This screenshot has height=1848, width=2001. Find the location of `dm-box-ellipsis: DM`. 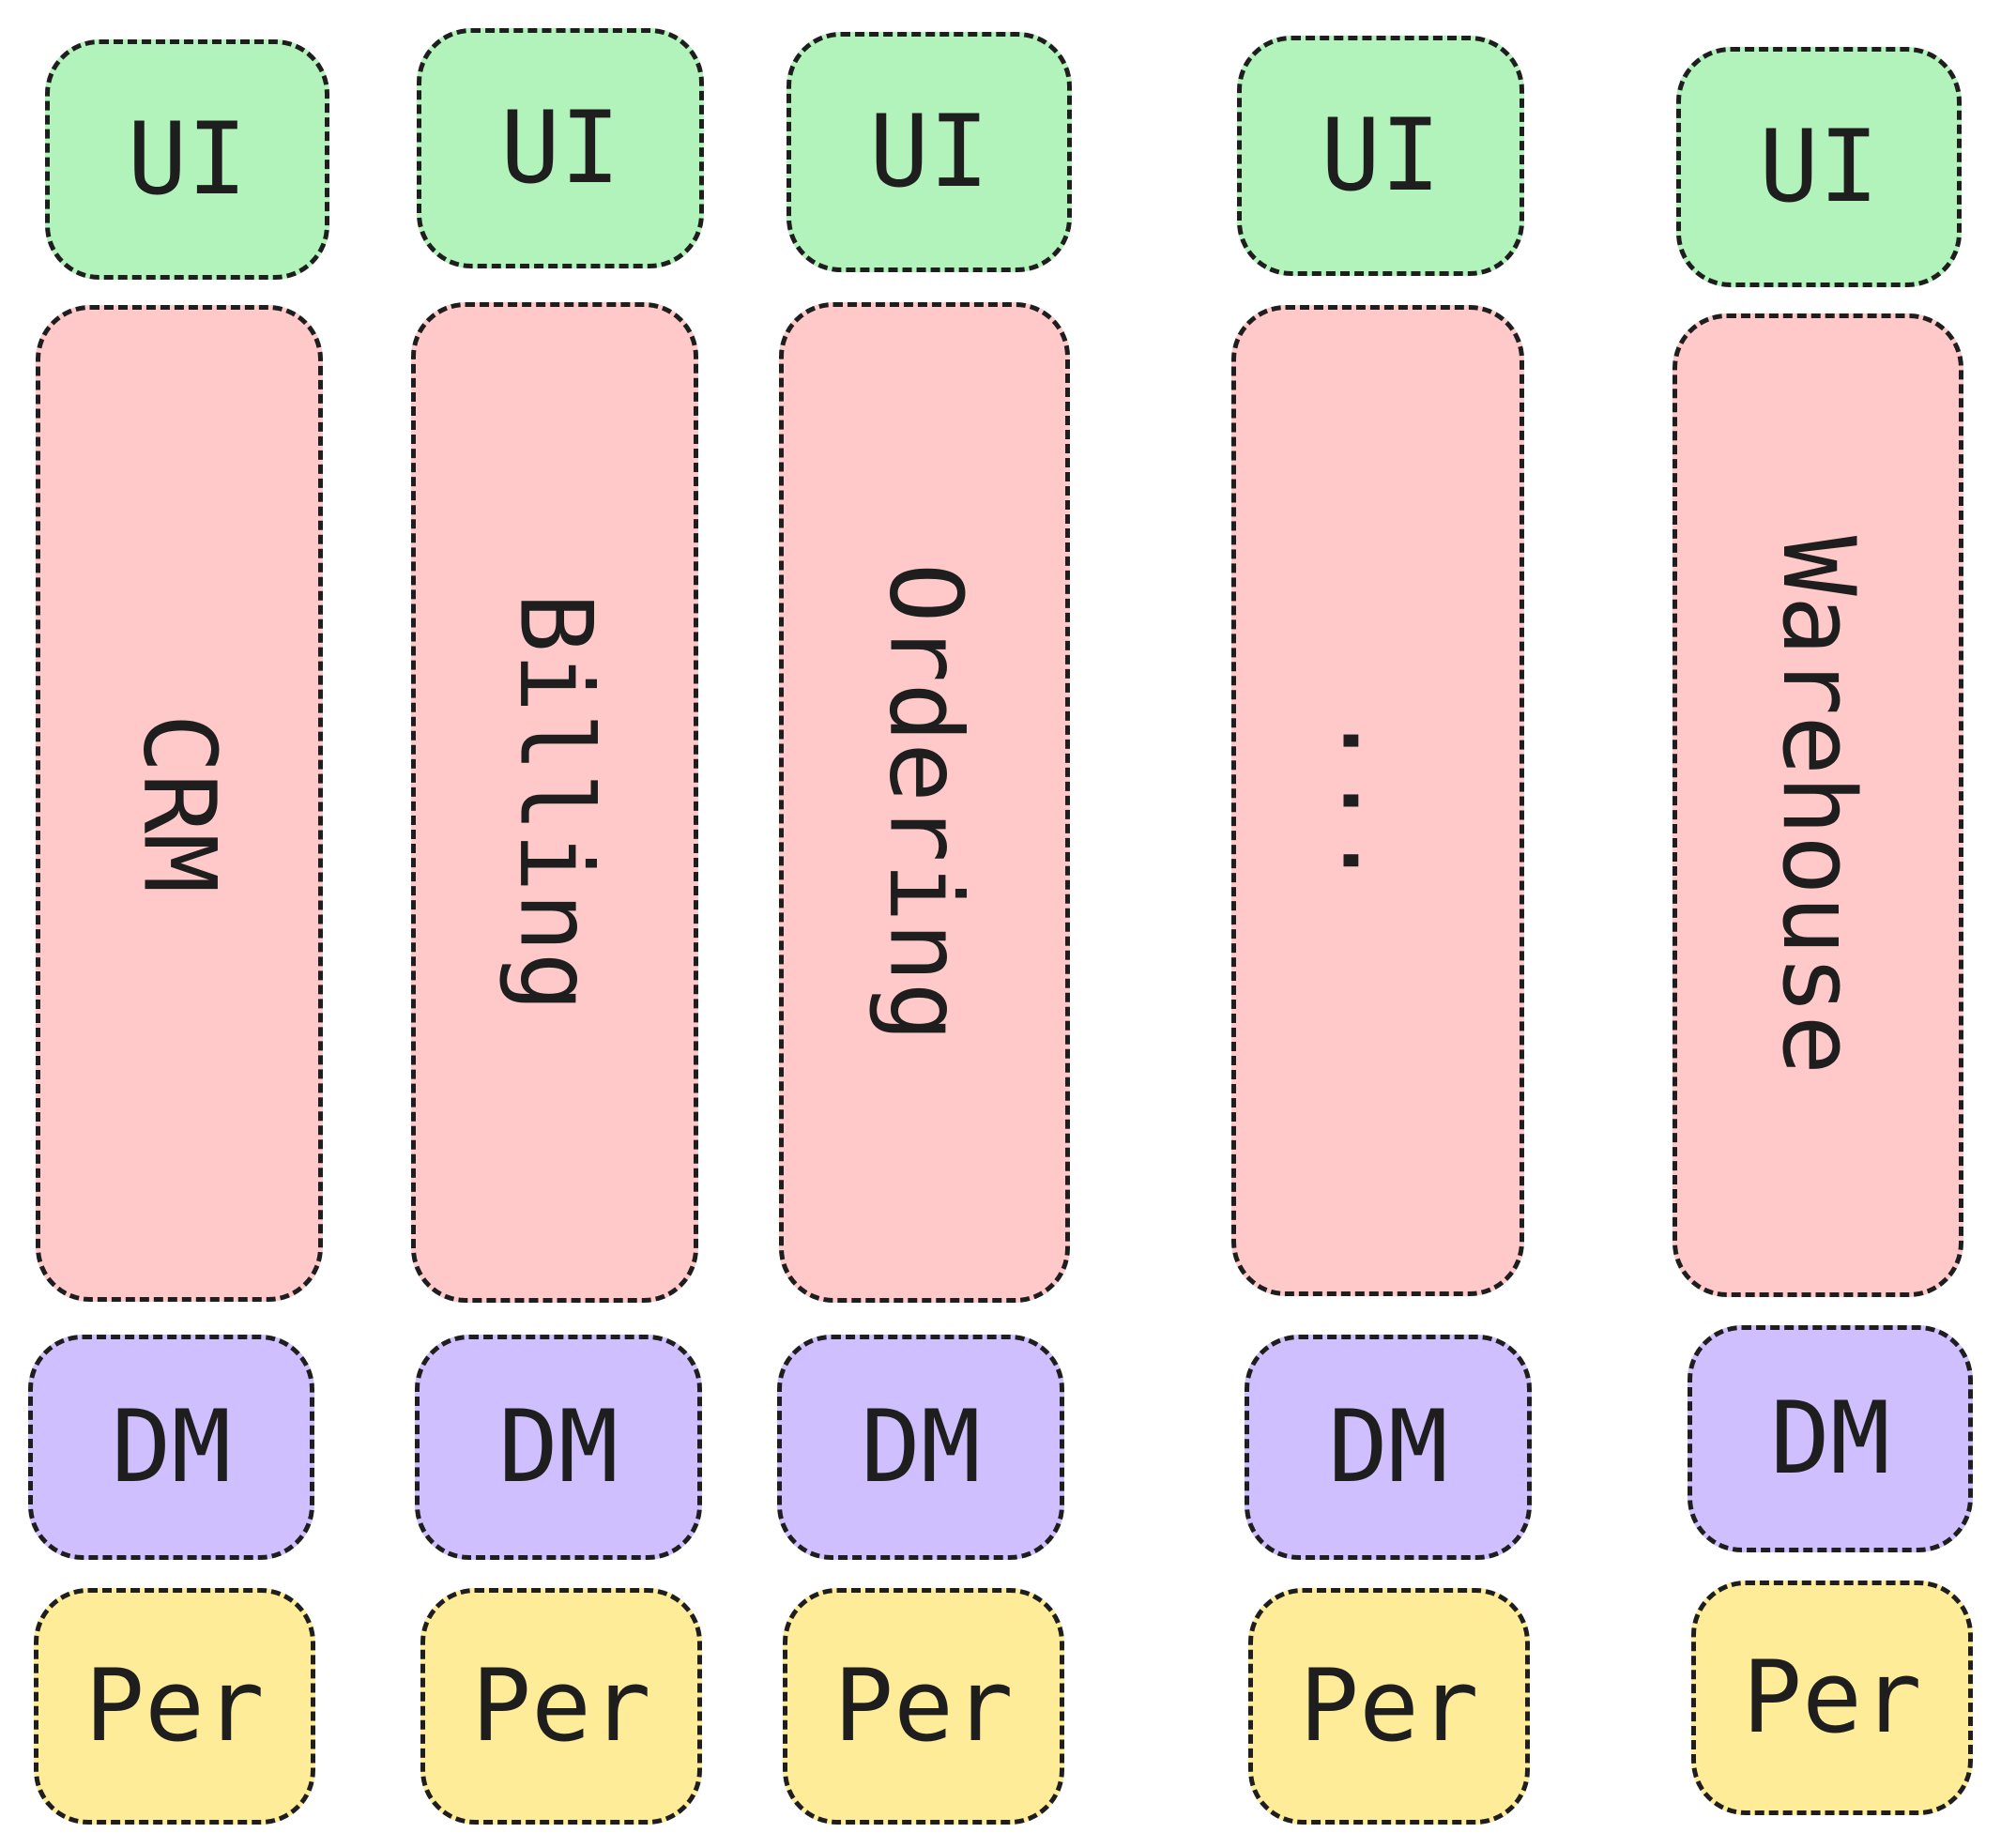

dm-box-ellipsis: DM is located at coordinates (1388, 1447).